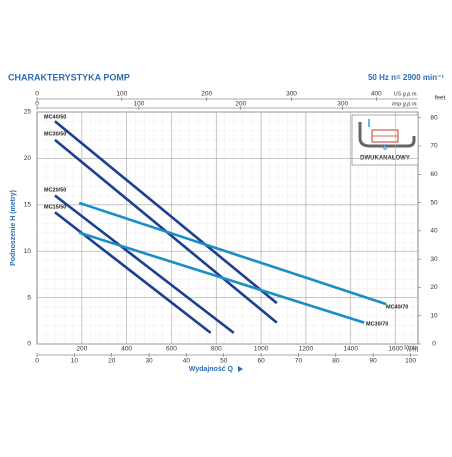 This screenshot has height=457, width=452. What do you see at coordinates (55, 134) in the screenshot?
I see `series-label: MC30/50` at bounding box center [55, 134].